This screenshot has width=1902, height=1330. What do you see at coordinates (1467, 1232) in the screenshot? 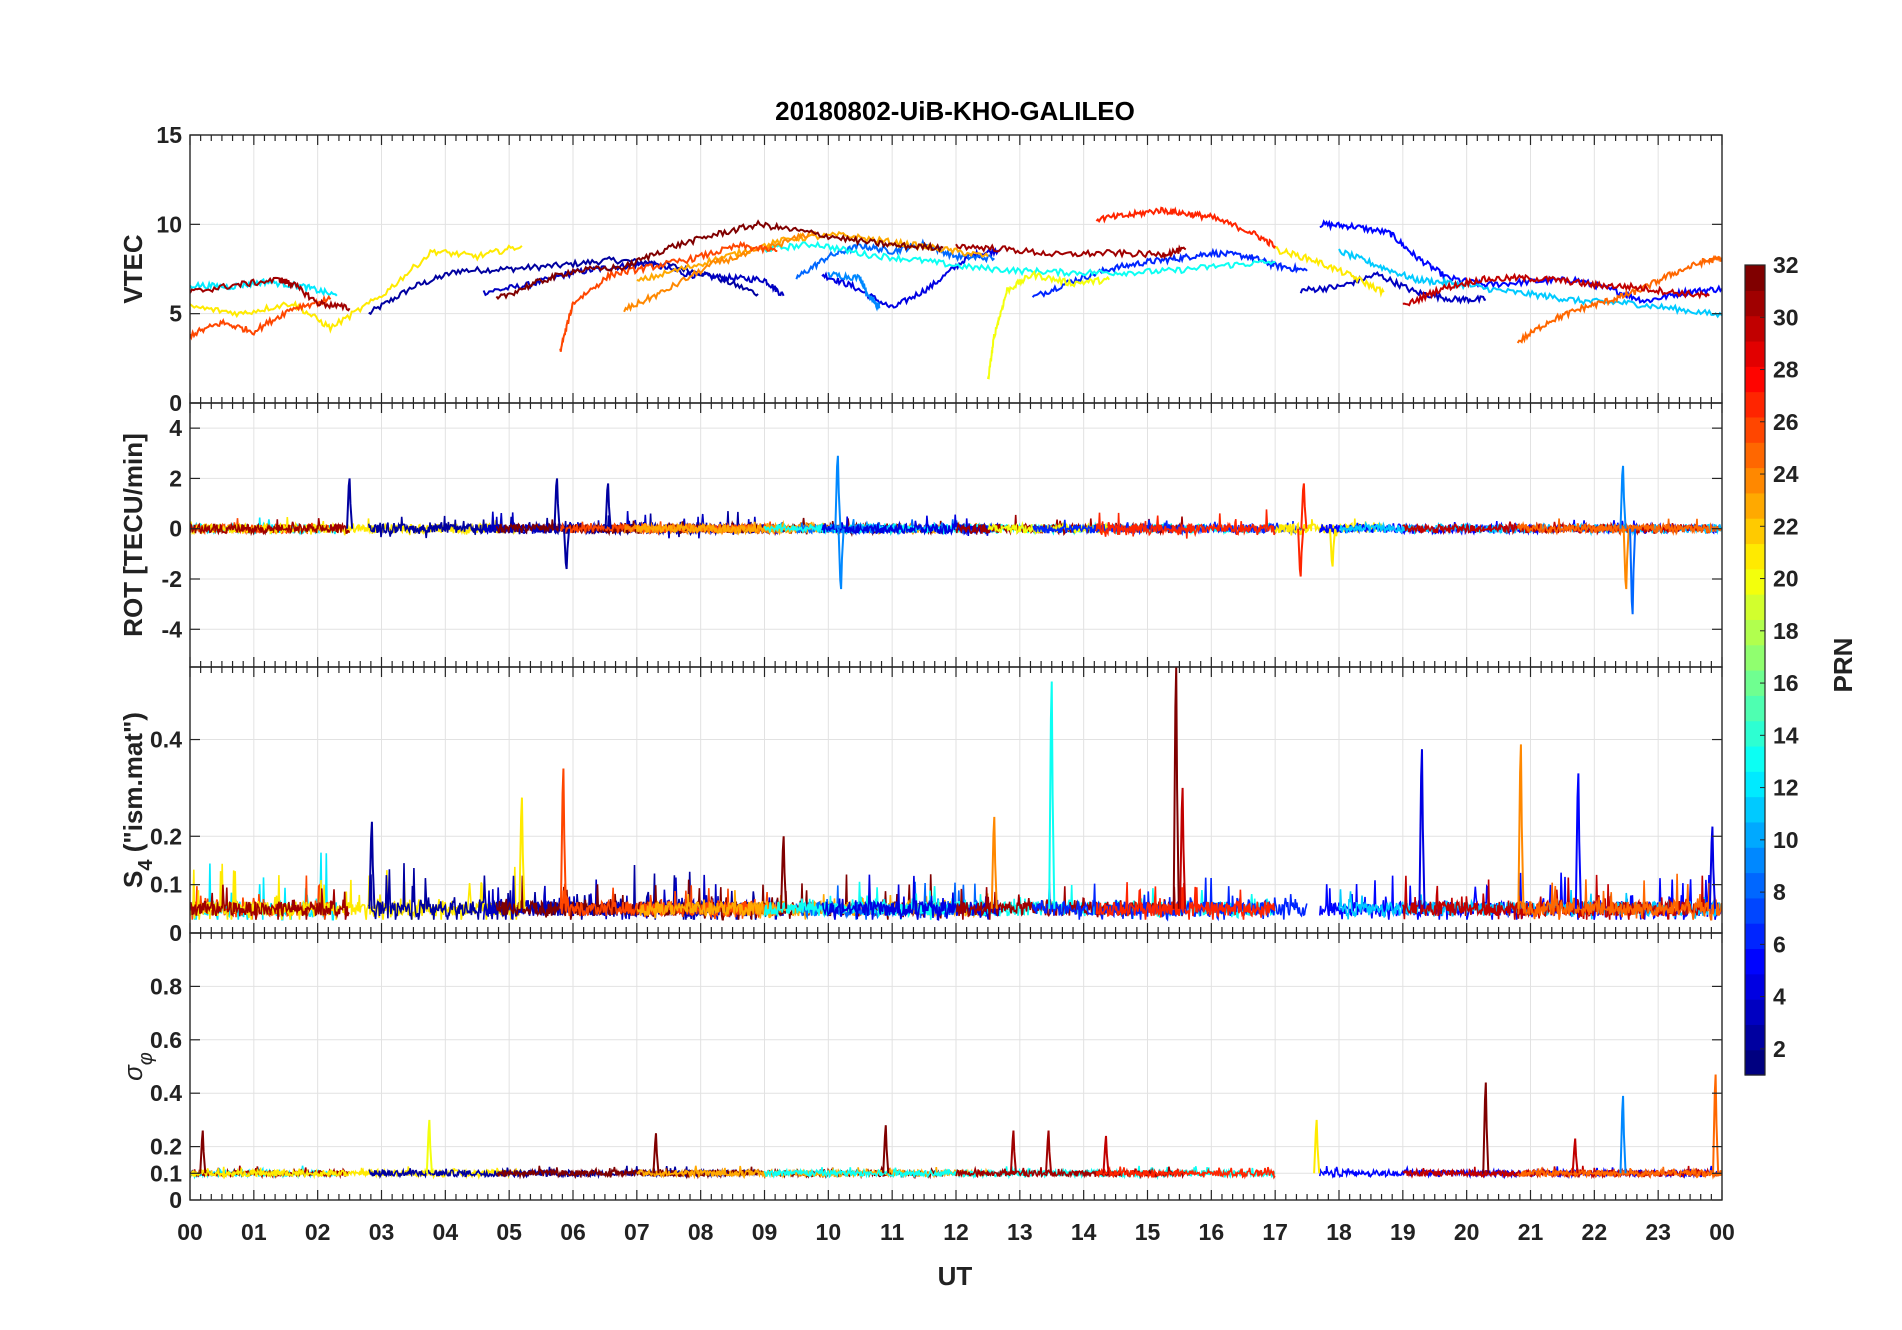
I see `x-tick-label: 20` at bounding box center [1467, 1232].